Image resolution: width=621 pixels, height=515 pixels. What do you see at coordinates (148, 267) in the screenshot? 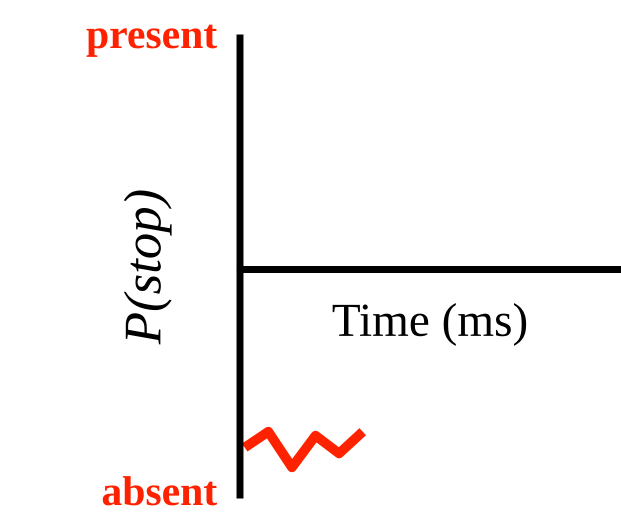
I see `y-axis-title: P(stop)` at bounding box center [148, 267].